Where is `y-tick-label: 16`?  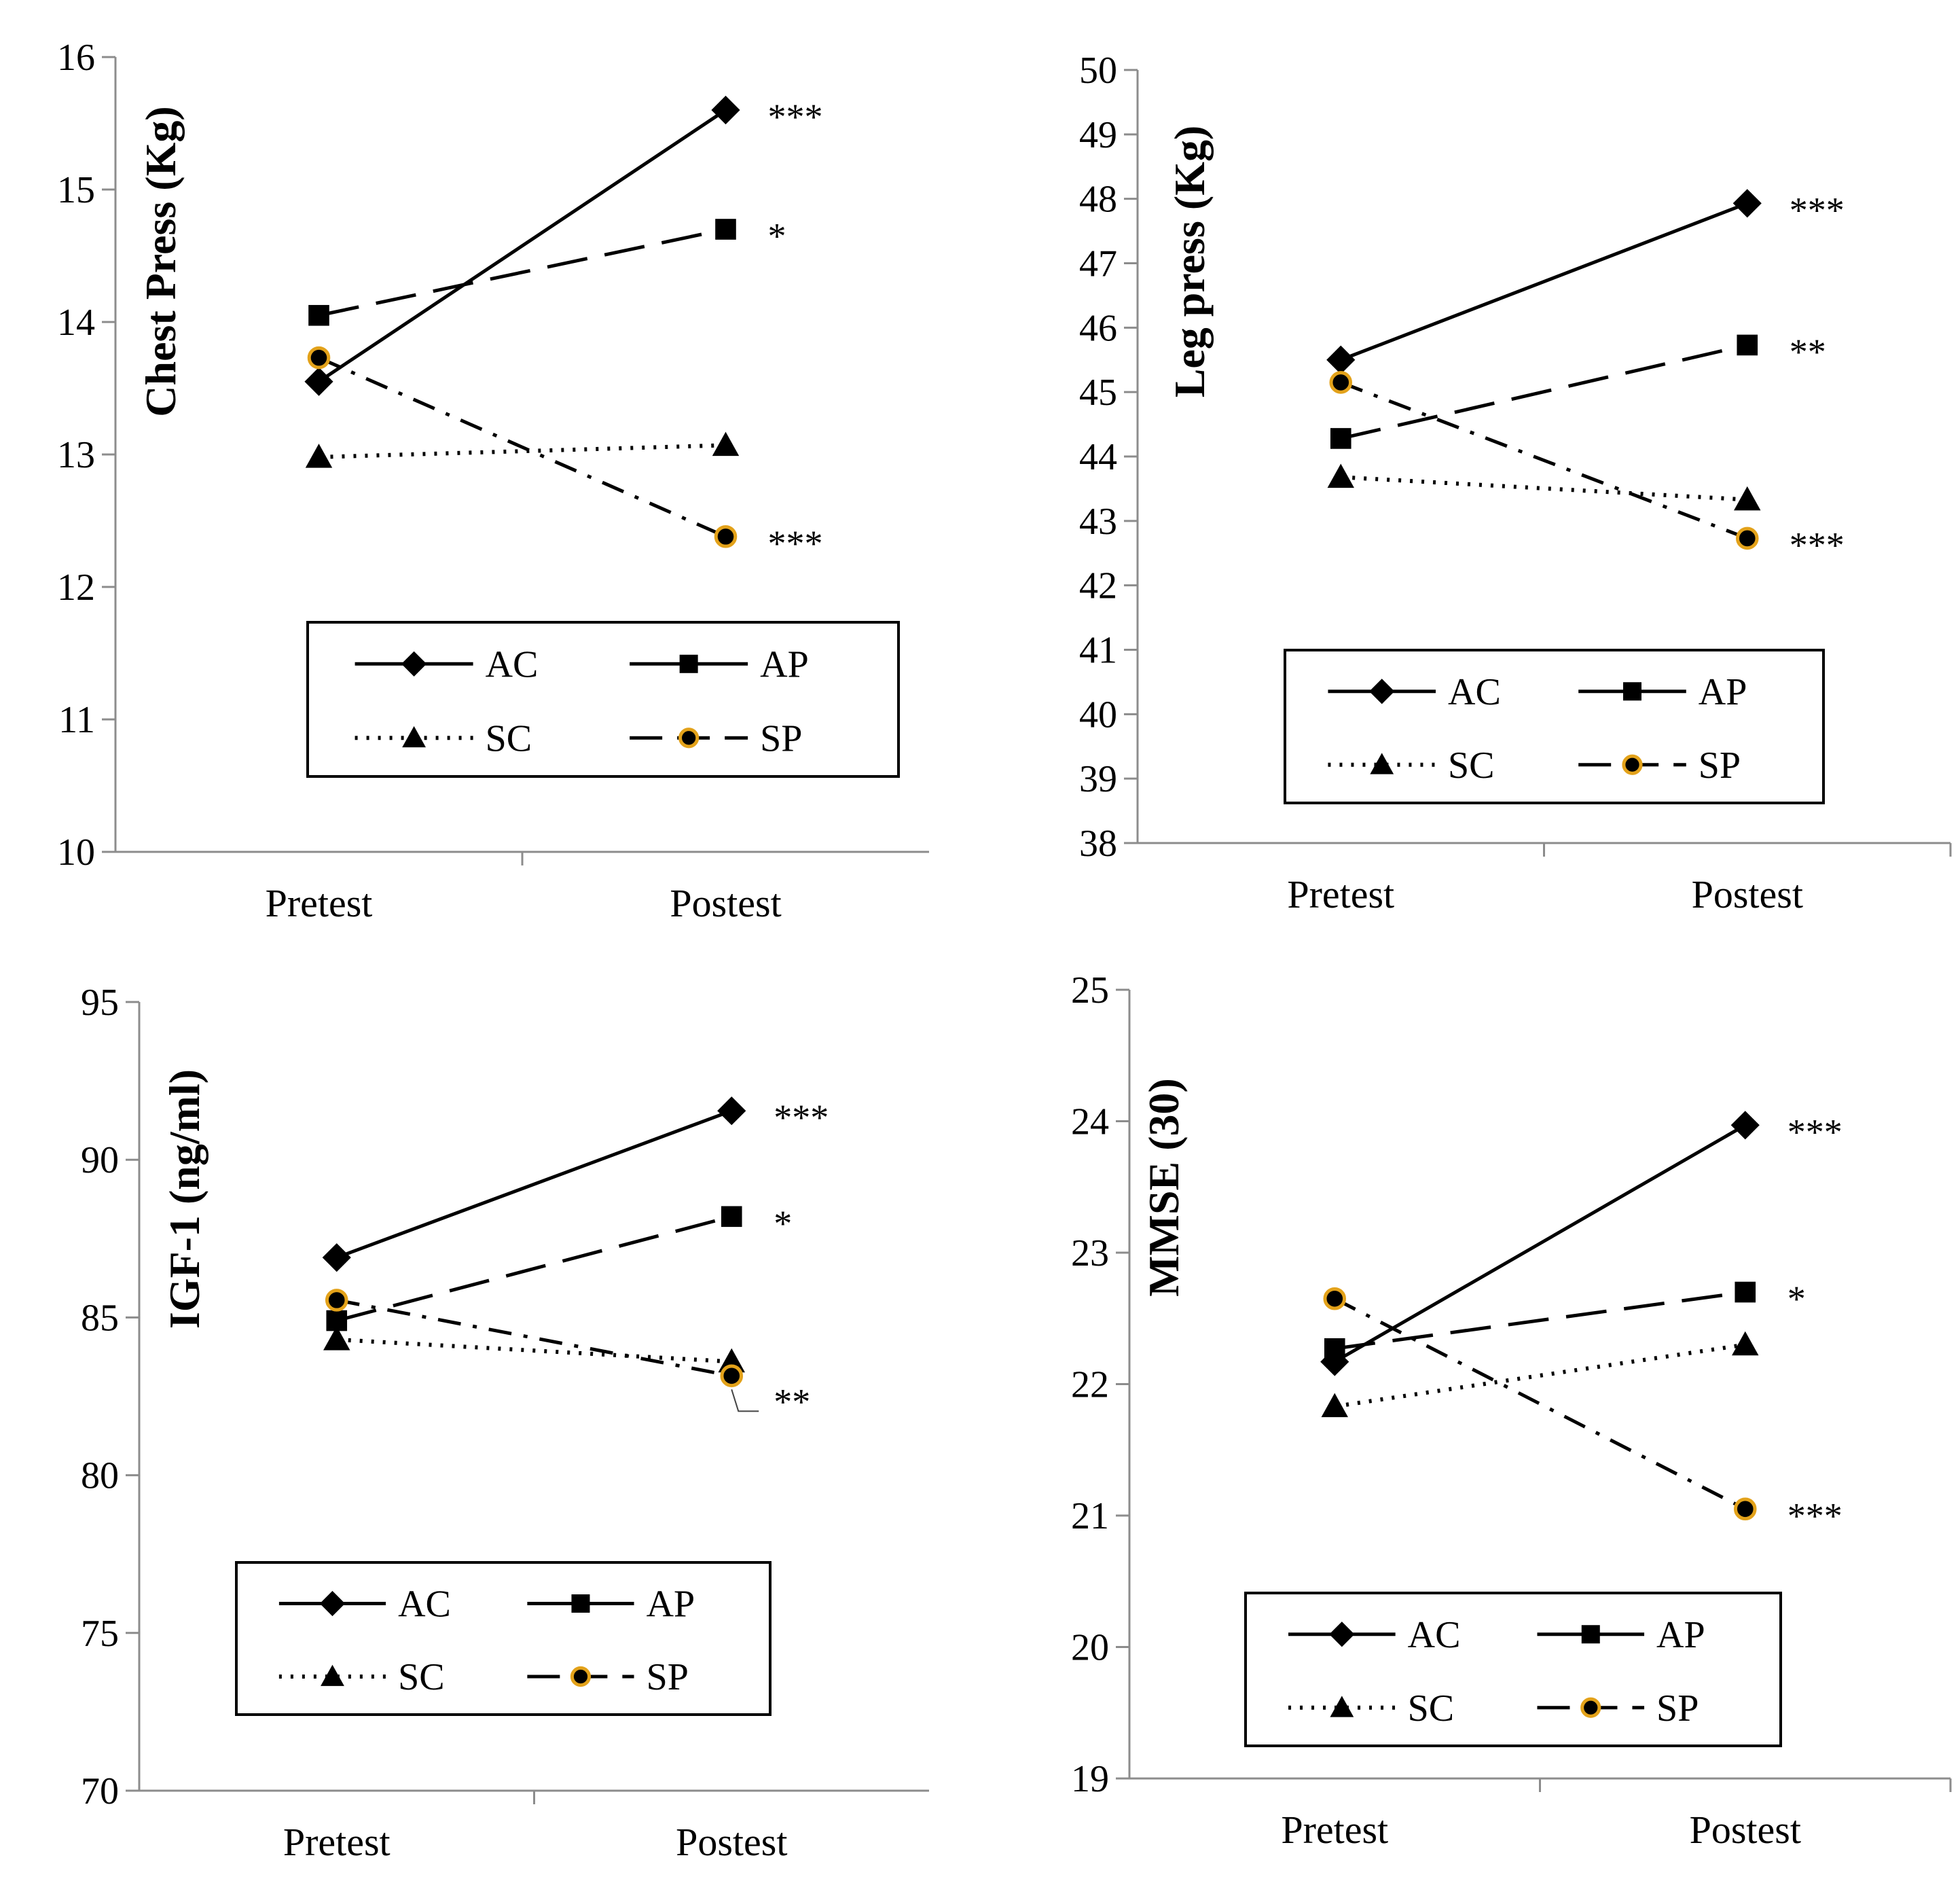
y-tick-label: 16 is located at coordinates (76, 58).